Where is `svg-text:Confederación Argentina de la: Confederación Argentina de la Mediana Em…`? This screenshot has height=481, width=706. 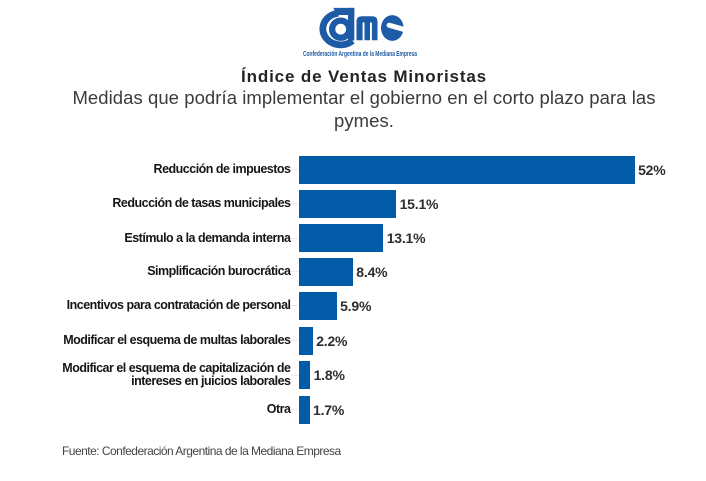
svg-text:Confederación Argentina de la: Confederación Argentina de la Mediana Em… is located at coordinates (360, 54).